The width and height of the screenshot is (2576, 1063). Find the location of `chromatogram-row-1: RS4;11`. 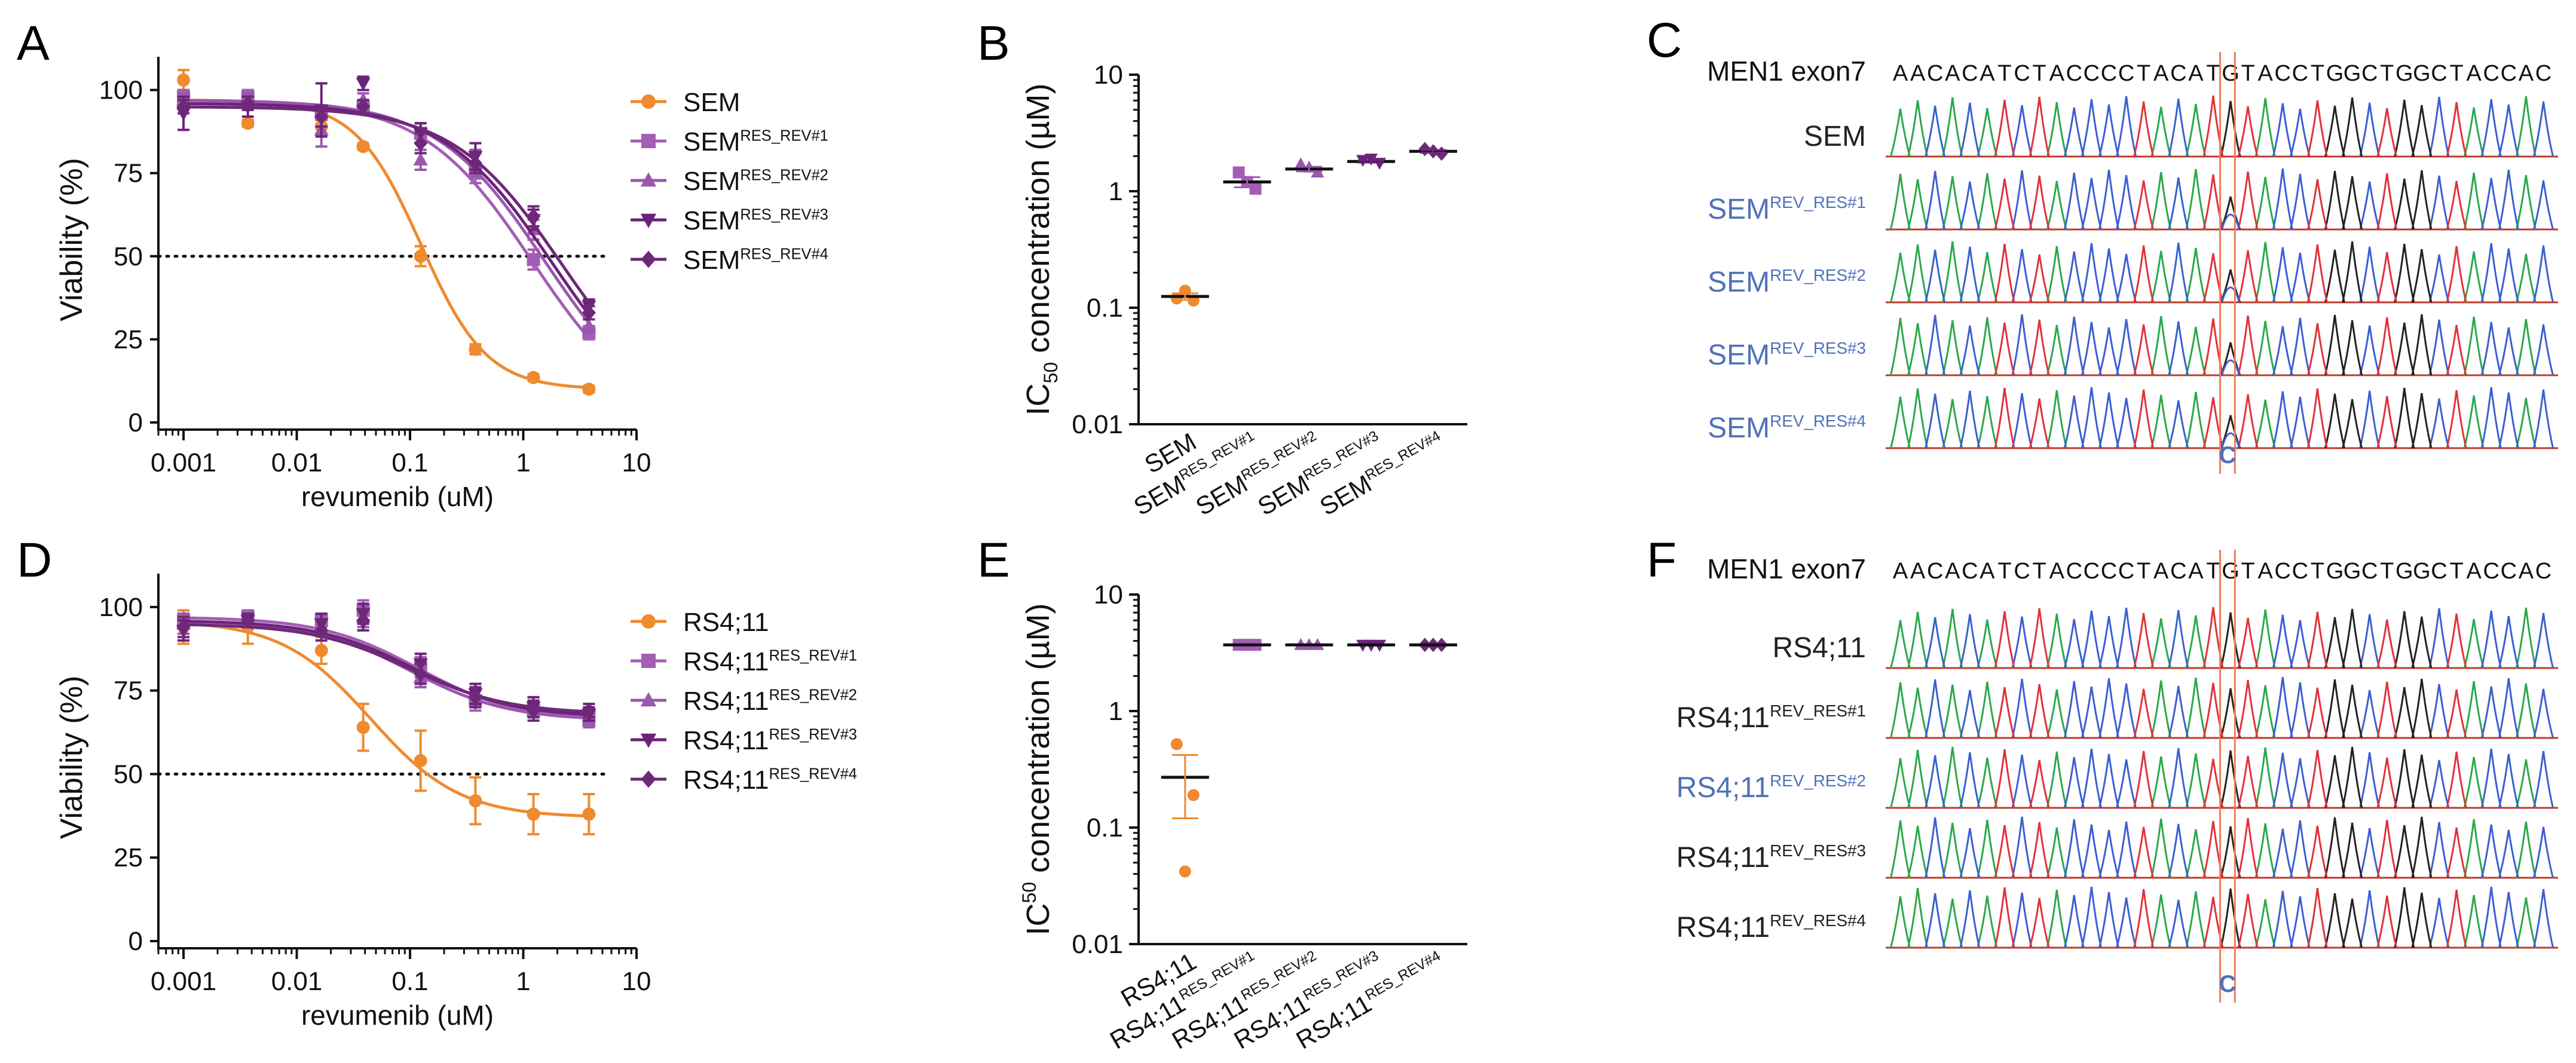

chromatogram-row-1: RS4;11 is located at coordinates (2165, 637).